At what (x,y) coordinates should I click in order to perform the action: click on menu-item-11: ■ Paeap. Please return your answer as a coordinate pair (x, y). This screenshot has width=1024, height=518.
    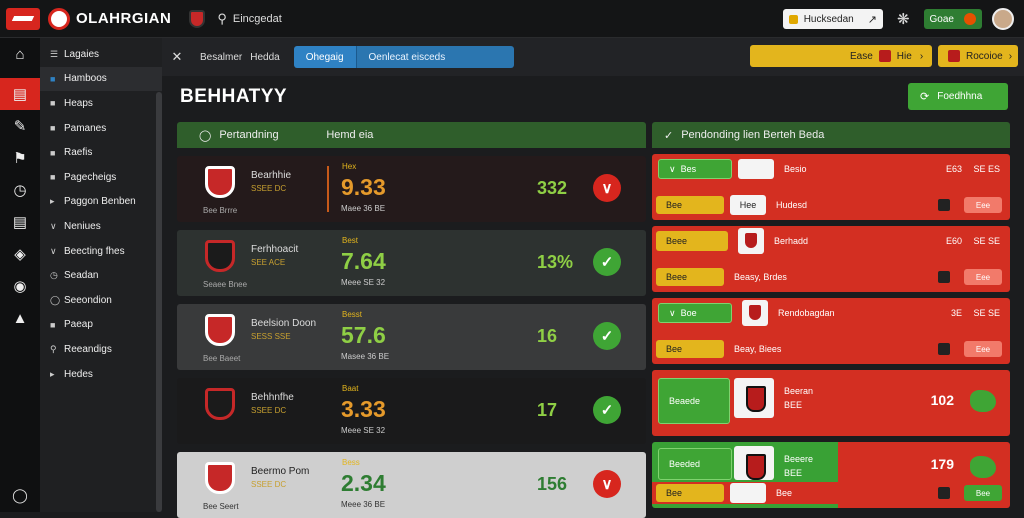
    Looking at the image, I should click on (101, 325).